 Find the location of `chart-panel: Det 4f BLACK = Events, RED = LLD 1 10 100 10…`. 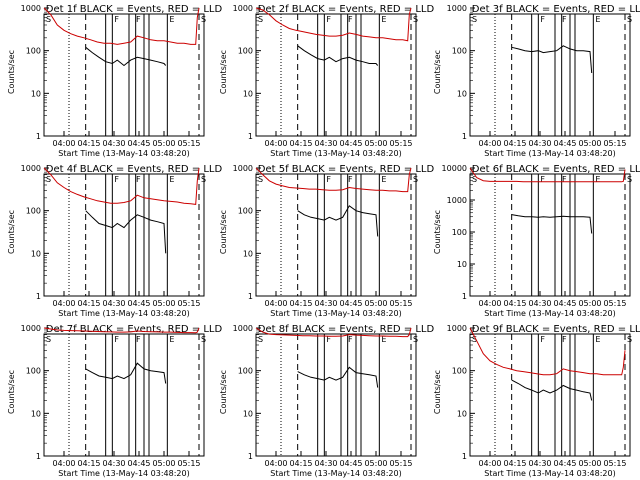

chart-panel: Det 4f BLACK = Events, RED = LLD 1 10 100 10… is located at coordinates (114, 241).